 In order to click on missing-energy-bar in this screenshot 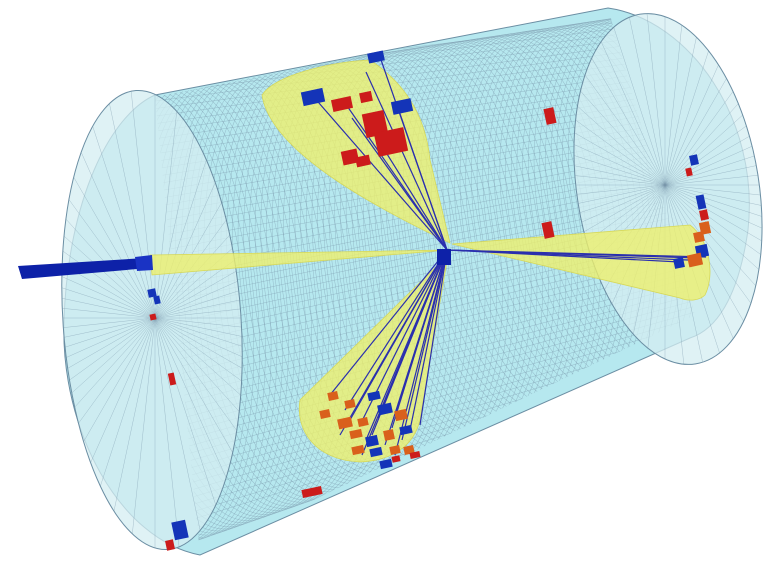, I will do `click(85, 267)`.